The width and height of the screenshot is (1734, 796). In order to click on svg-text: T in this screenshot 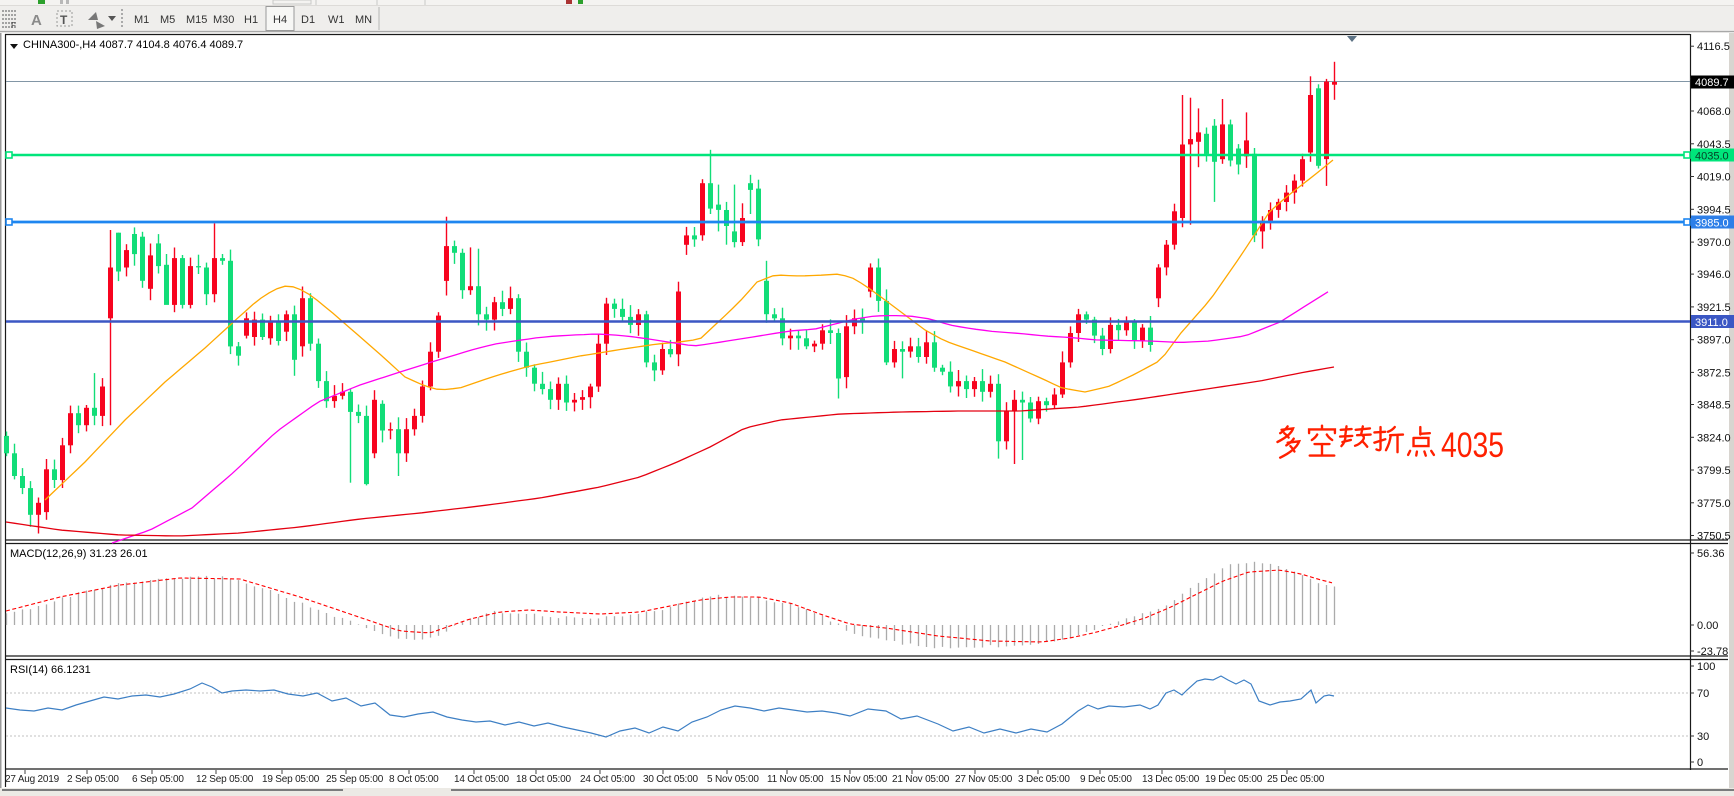, I will do `click(64, 20)`.